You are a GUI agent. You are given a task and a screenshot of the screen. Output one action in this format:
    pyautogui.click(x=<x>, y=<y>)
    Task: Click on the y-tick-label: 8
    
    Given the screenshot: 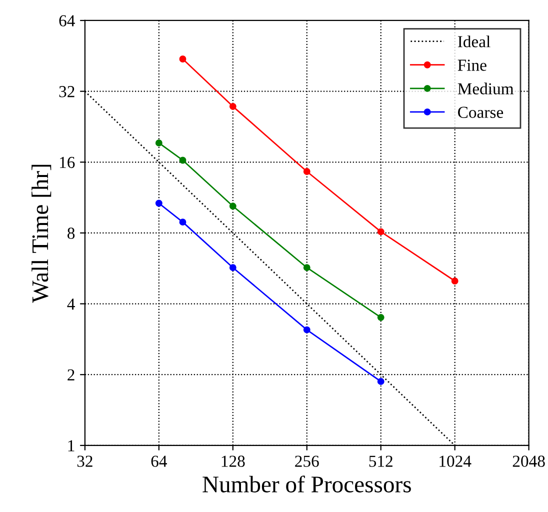 What is the action you would take?
    pyautogui.click(x=71, y=233)
    